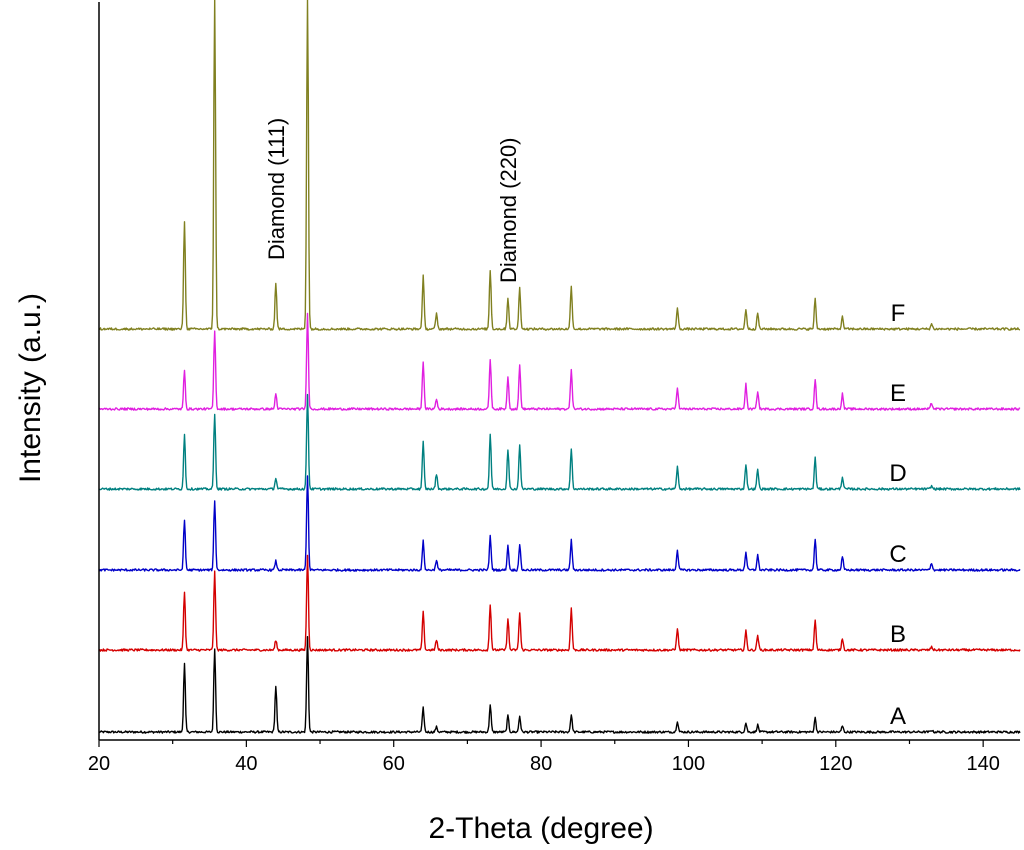 The image size is (1024, 850). What do you see at coordinates (394, 764) in the screenshot?
I see `x-tick-label: 60` at bounding box center [394, 764].